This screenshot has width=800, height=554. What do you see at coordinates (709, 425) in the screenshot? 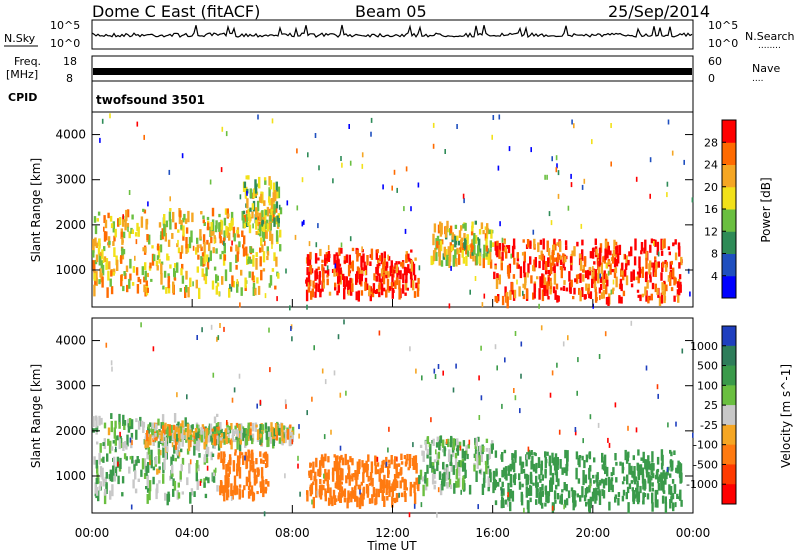
I see `colorbar-tick-label: -25` at bounding box center [709, 425].